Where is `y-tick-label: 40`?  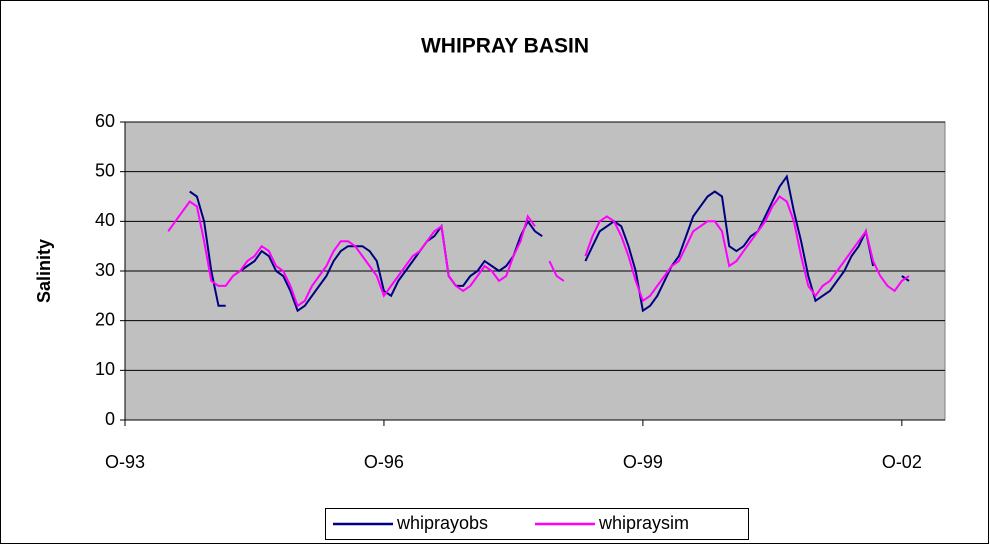
y-tick-label: 40 is located at coordinates (105, 220).